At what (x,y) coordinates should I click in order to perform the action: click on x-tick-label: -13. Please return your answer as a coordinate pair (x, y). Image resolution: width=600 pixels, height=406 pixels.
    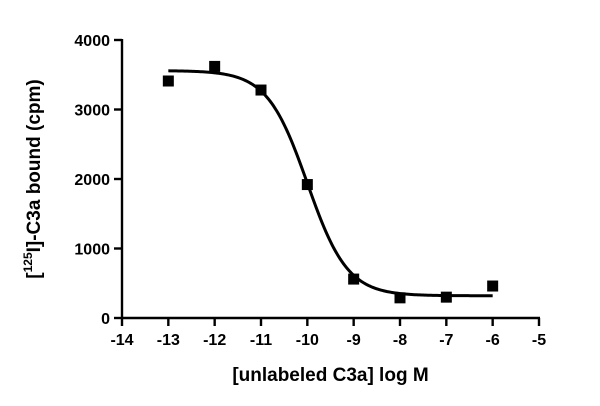
    Looking at the image, I should click on (168, 340).